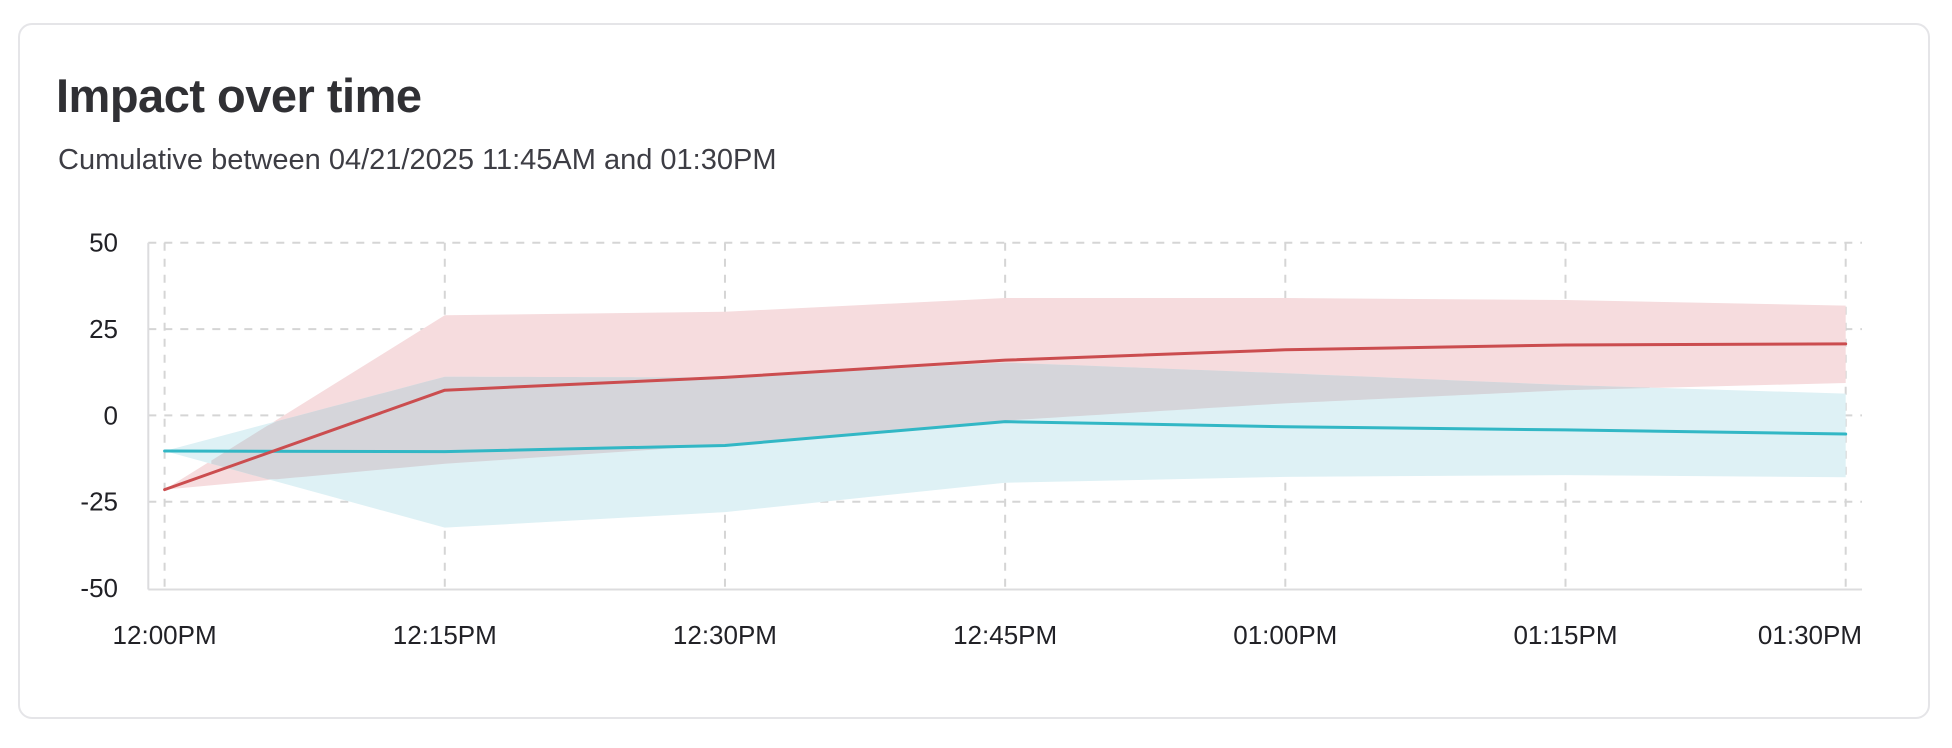 The image size is (1952, 748). I want to click on y-tick-label--25: -25, so click(99, 502).